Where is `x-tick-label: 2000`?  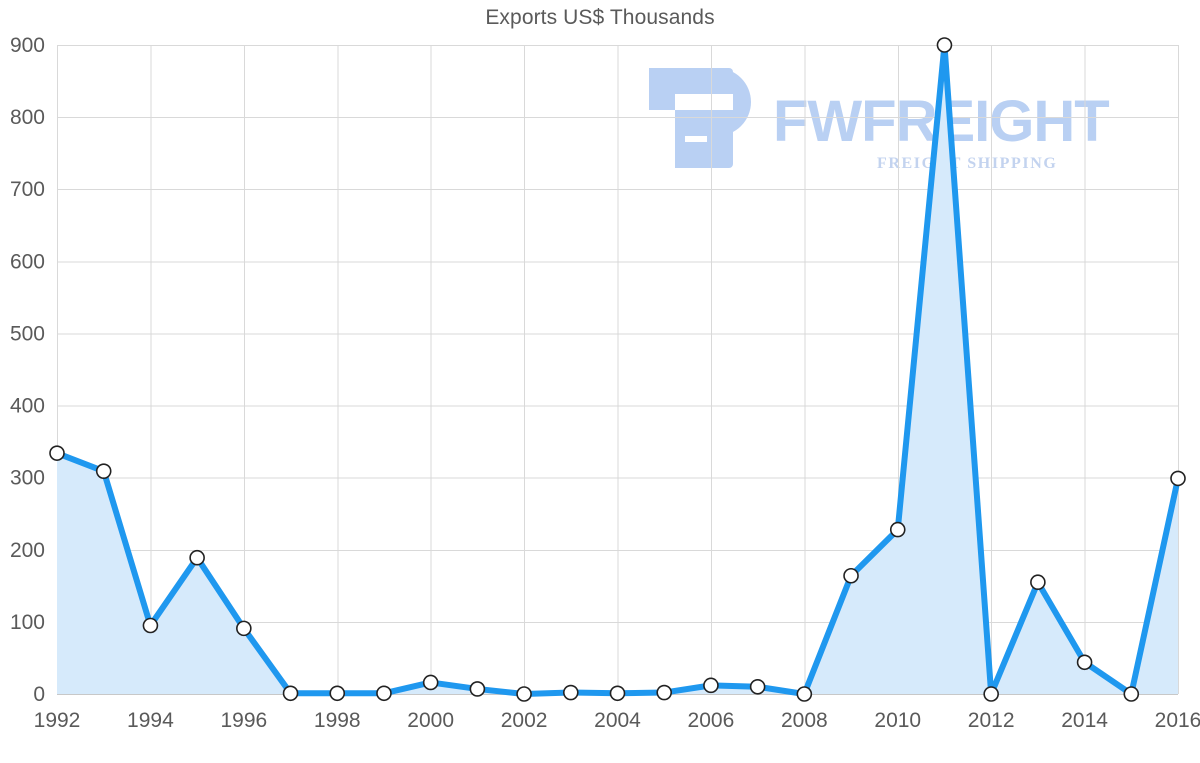 x-tick-label: 2000 is located at coordinates (430, 720).